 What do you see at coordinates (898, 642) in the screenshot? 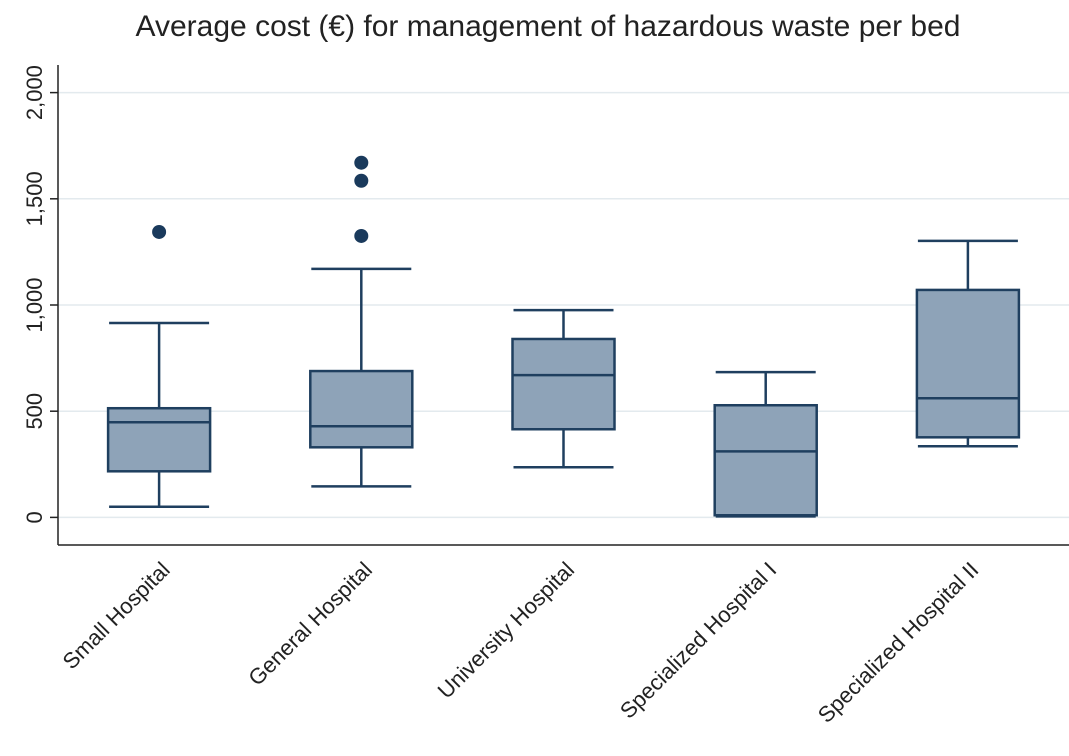
I see `x-tick-label: Specialized Hospital II` at bounding box center [898, 642].